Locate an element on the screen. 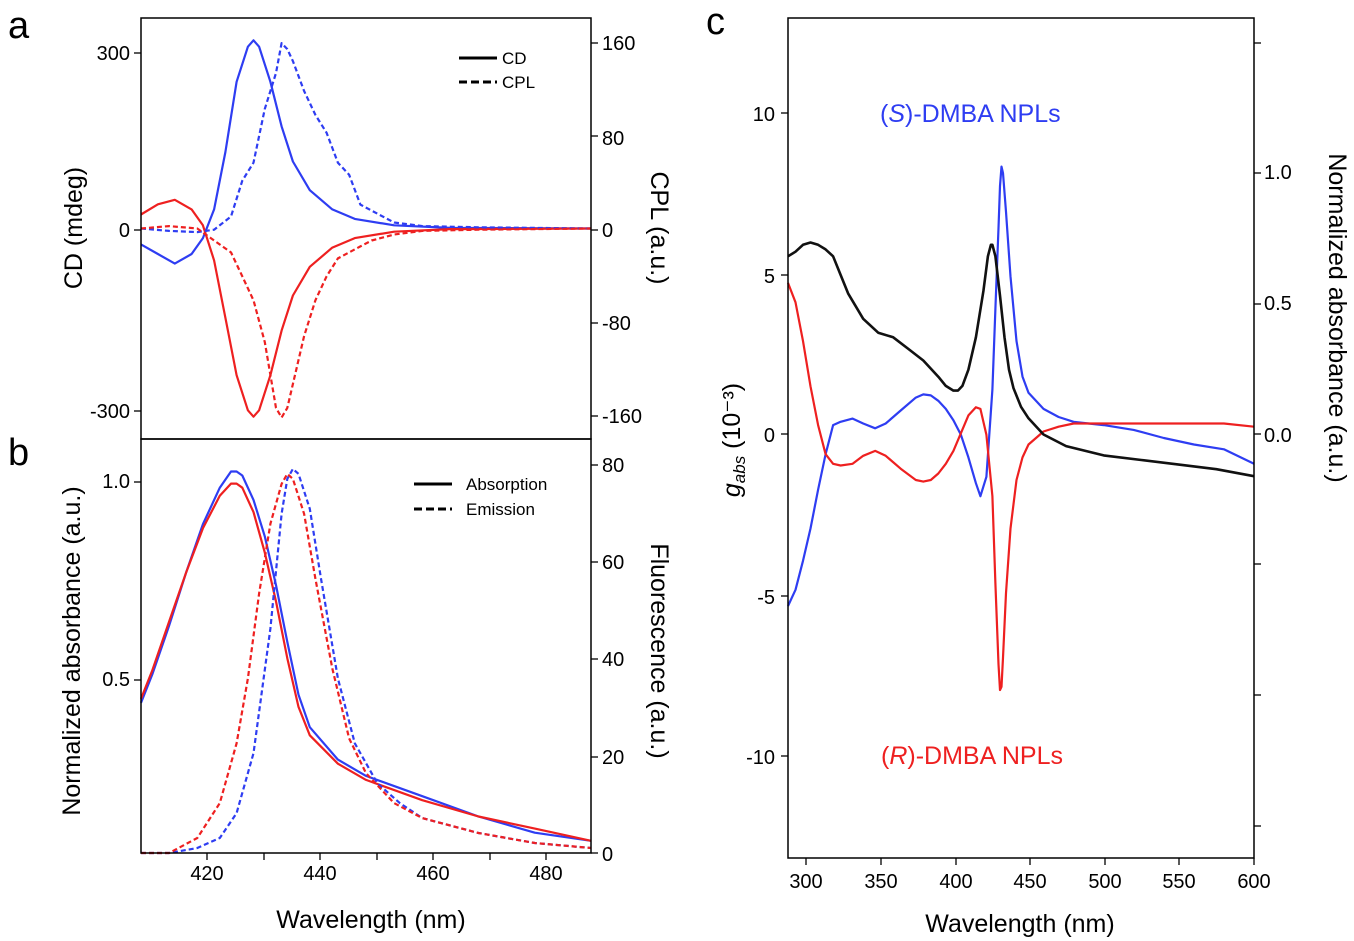  c-annotation-r-dmba: (R)-DMBA NPLs is located at coordinates (972, 756).